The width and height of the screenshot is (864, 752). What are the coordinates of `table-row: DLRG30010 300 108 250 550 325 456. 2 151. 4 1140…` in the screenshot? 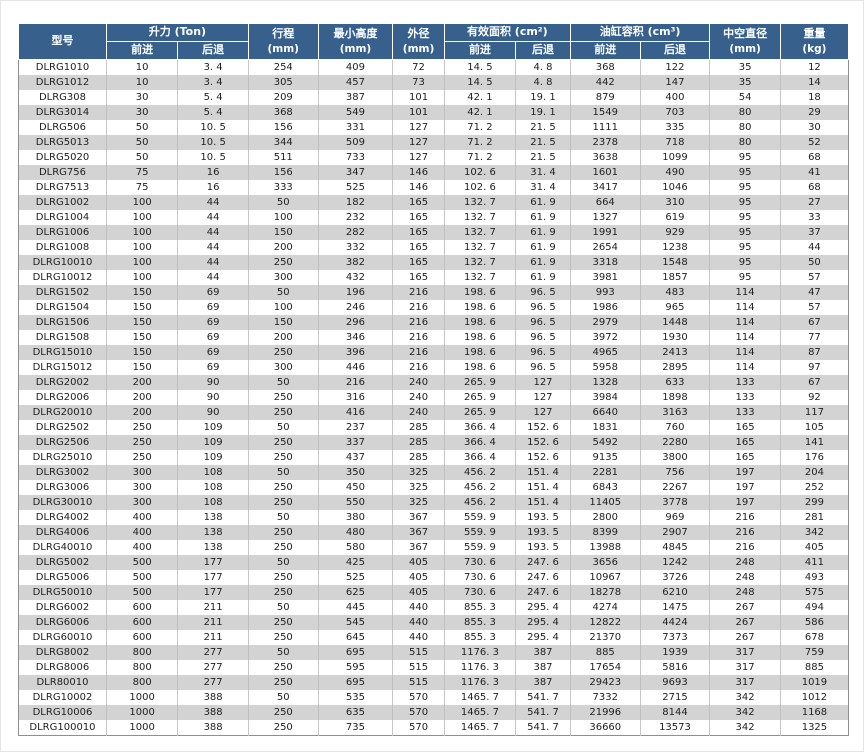 It's located at (433, 502).